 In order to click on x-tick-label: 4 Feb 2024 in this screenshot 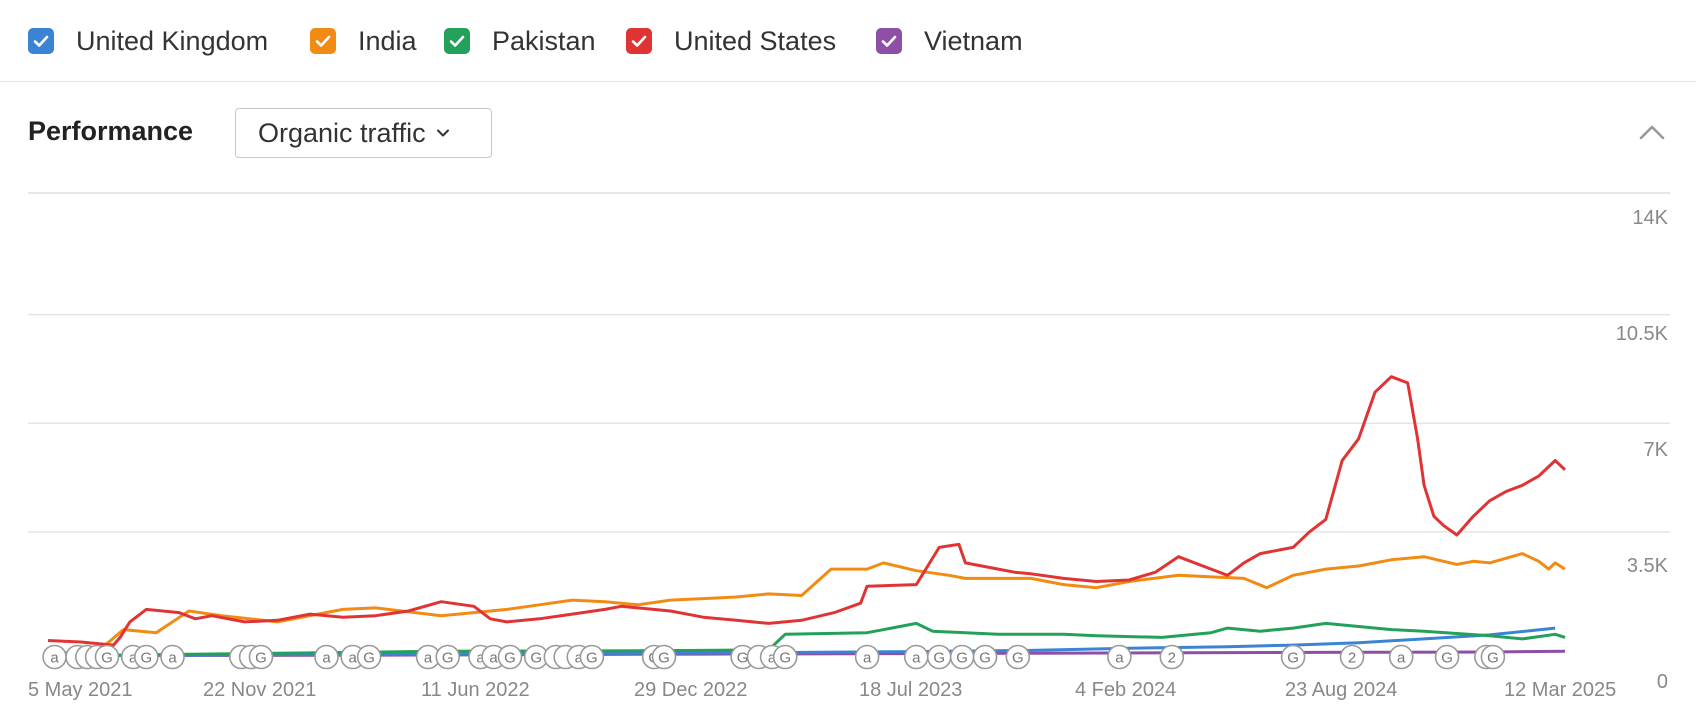, I will do `click(1125, 690)`.